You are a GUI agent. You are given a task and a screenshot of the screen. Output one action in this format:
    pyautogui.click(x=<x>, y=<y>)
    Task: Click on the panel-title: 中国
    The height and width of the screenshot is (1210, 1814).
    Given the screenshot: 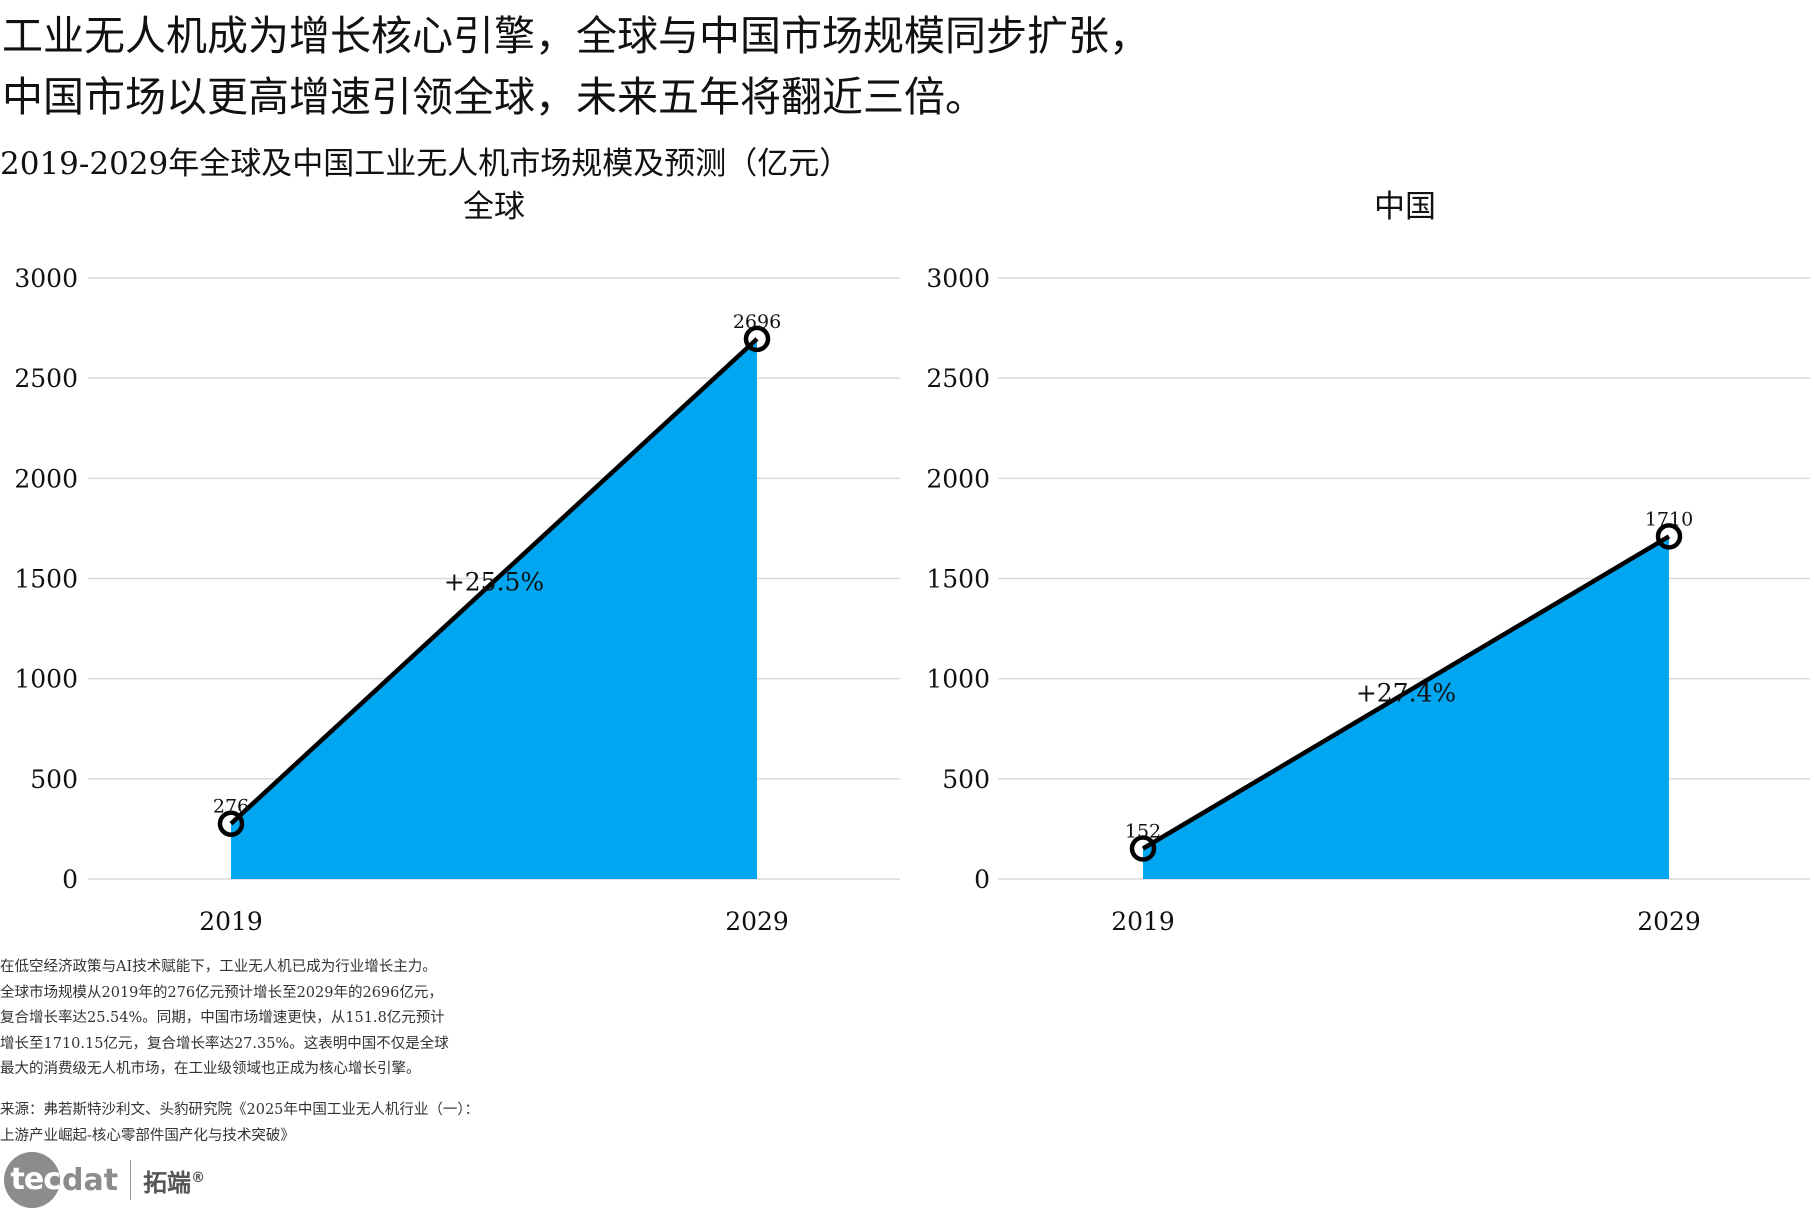 What is the action you would take?
    pyautogui.click(x=1405, y=207)
    